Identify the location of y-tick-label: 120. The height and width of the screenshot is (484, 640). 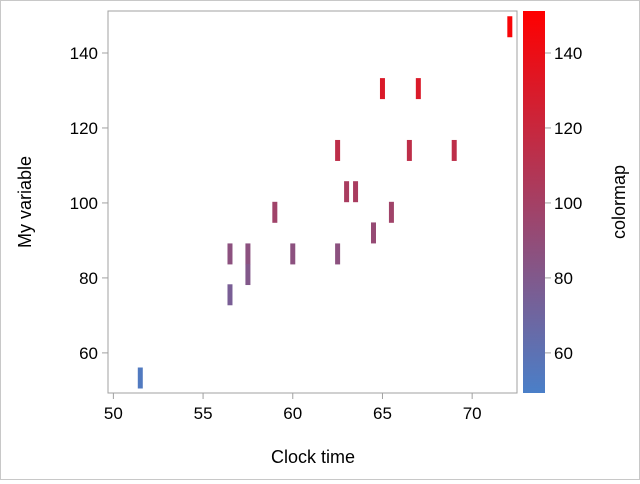
(84, 128).